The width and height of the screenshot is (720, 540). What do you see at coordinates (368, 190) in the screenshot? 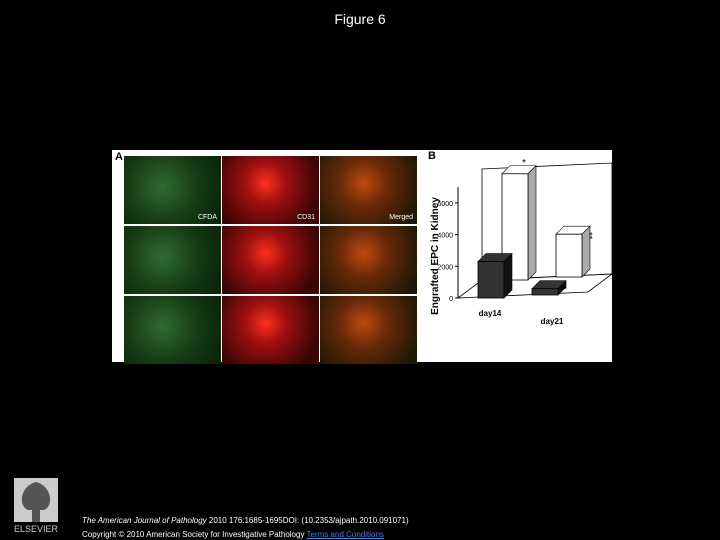
I see `micrograph: Merged` at bounding box center [368, 190].